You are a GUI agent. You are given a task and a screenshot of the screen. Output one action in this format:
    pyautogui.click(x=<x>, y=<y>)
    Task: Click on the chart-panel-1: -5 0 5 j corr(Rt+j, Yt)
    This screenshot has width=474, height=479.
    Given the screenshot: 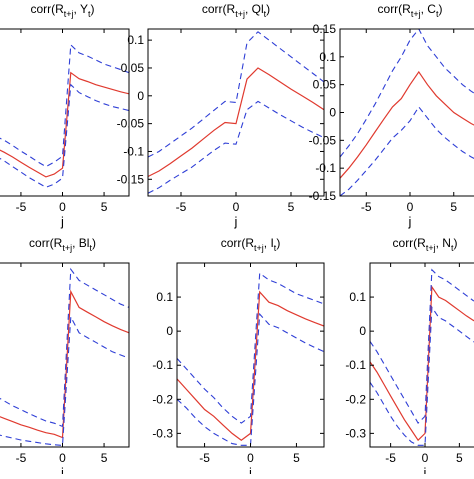 What is the action you would take?
    pyautogui.click(x=65, y=115)
    